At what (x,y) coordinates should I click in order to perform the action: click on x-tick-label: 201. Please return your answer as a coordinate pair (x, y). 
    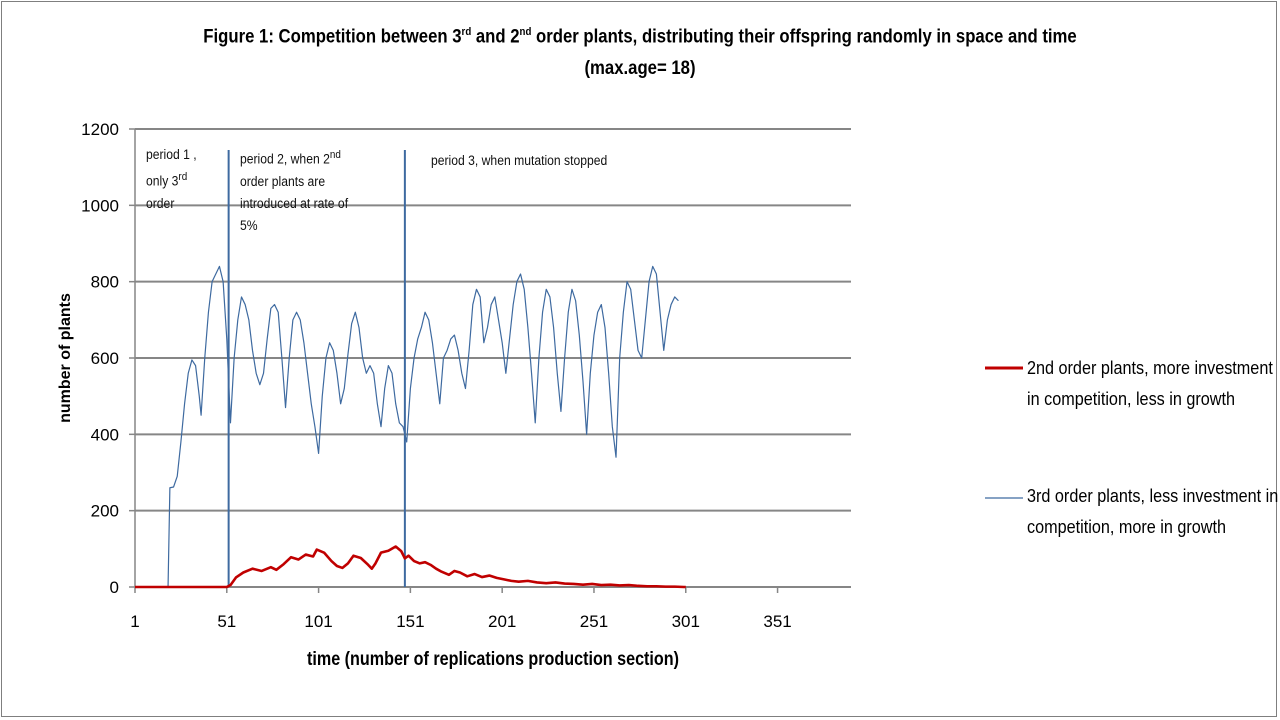
    Looking at the image, I should click on (502, 621).